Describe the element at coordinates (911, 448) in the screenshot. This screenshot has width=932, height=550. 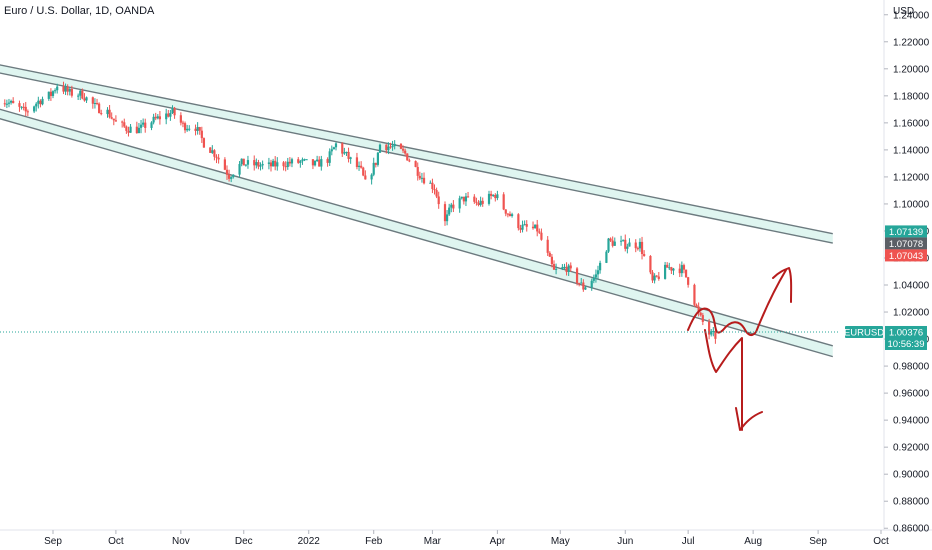
I see `y-tick-label: 0.92000` at that location.